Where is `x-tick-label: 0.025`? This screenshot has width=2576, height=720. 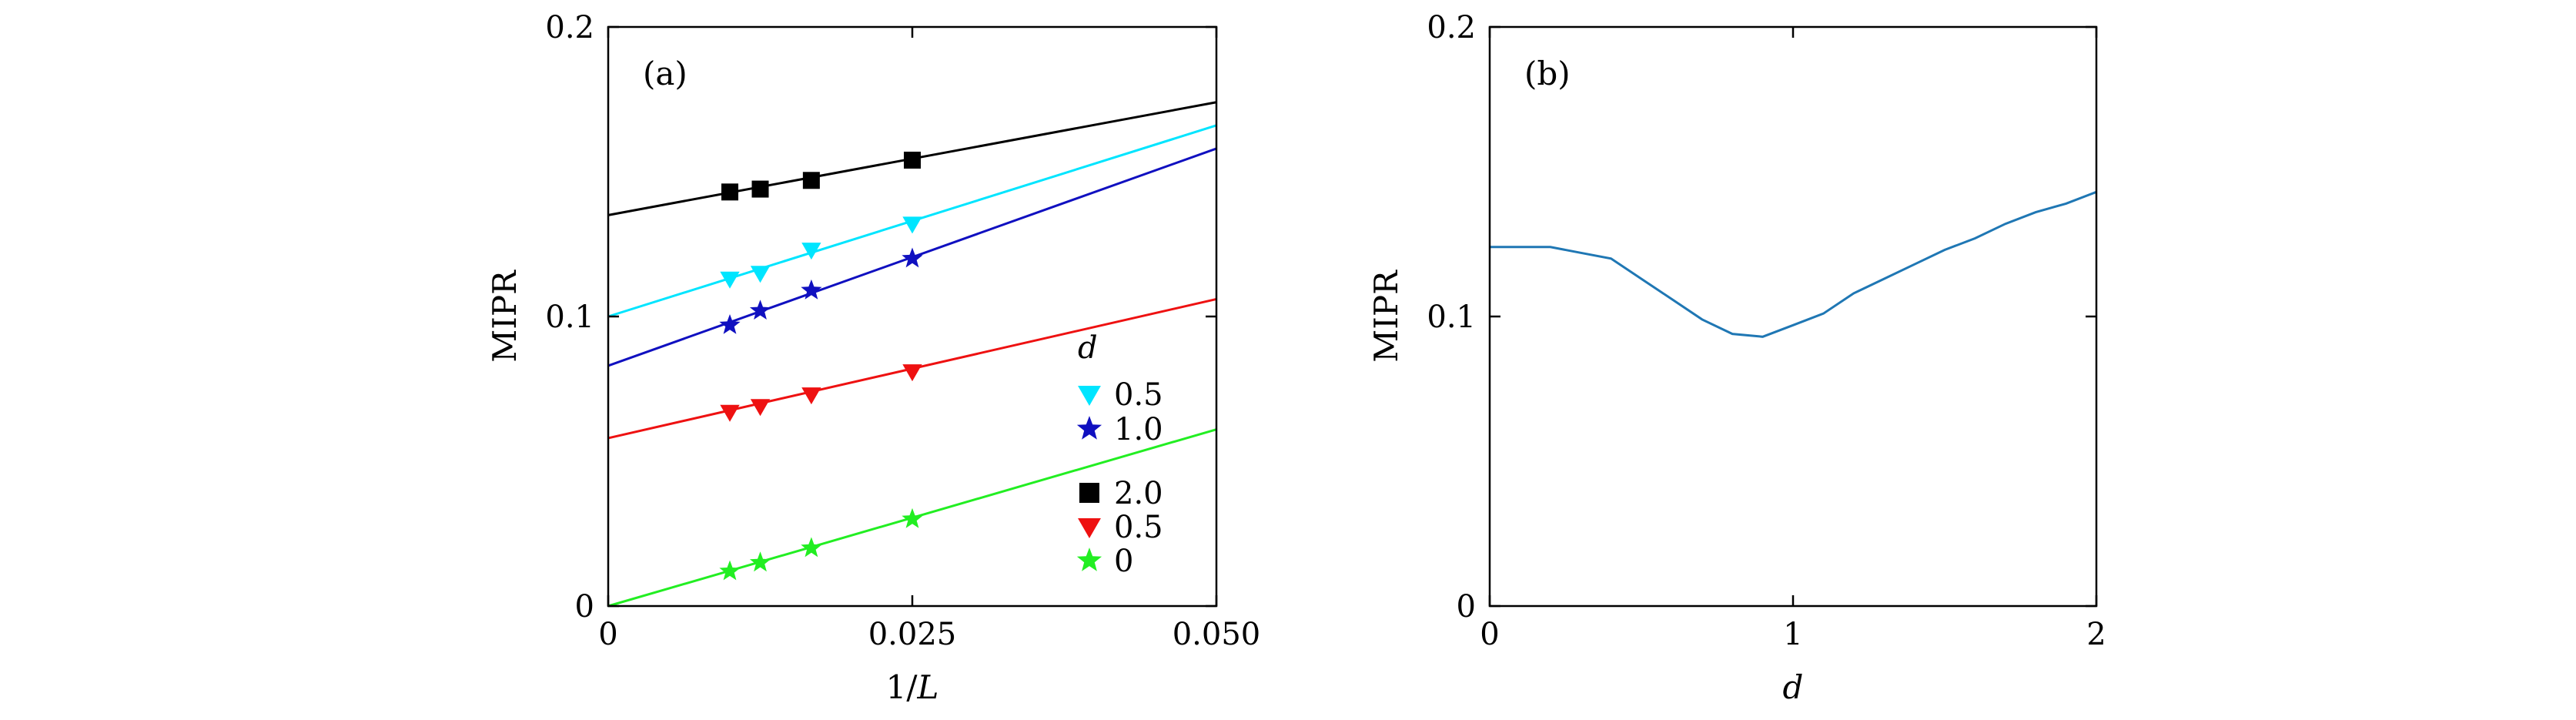 x-tick-label: 0.025 is located at coordinates (913, 634).